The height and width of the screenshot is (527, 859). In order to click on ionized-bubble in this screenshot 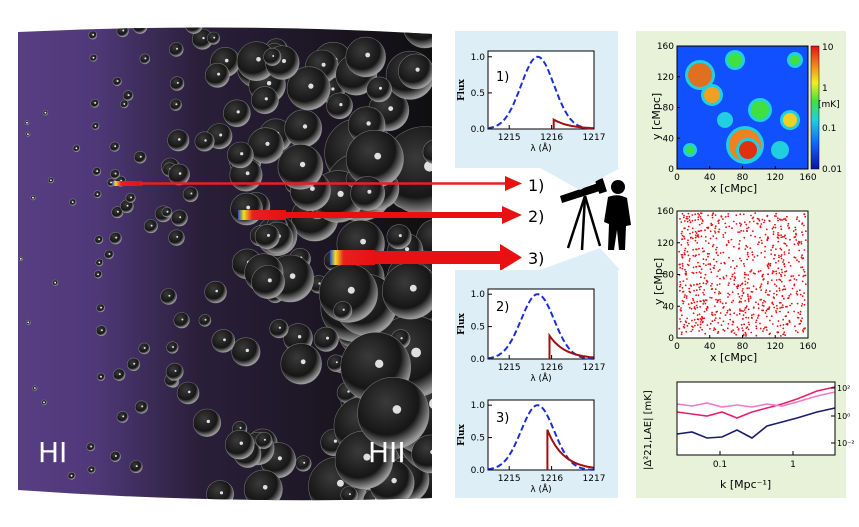, I will do `click(28, 495)`.